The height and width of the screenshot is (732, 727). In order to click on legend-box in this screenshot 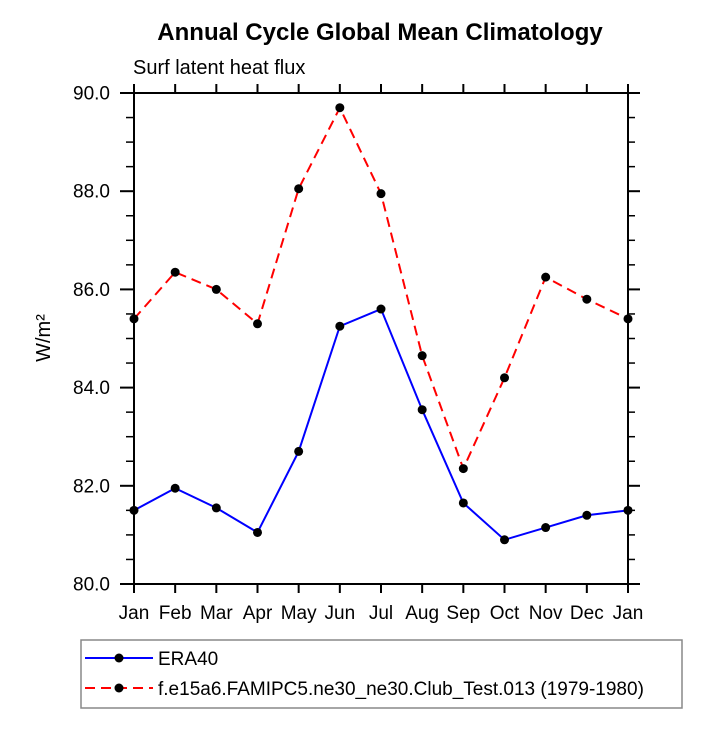, I will do `click(381, 674)`.